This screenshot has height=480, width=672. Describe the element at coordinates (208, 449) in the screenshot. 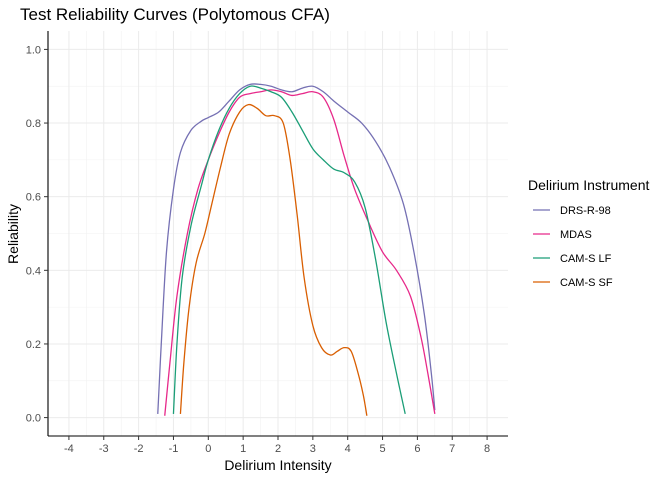

I see `x-tick-label: 0` at that location.